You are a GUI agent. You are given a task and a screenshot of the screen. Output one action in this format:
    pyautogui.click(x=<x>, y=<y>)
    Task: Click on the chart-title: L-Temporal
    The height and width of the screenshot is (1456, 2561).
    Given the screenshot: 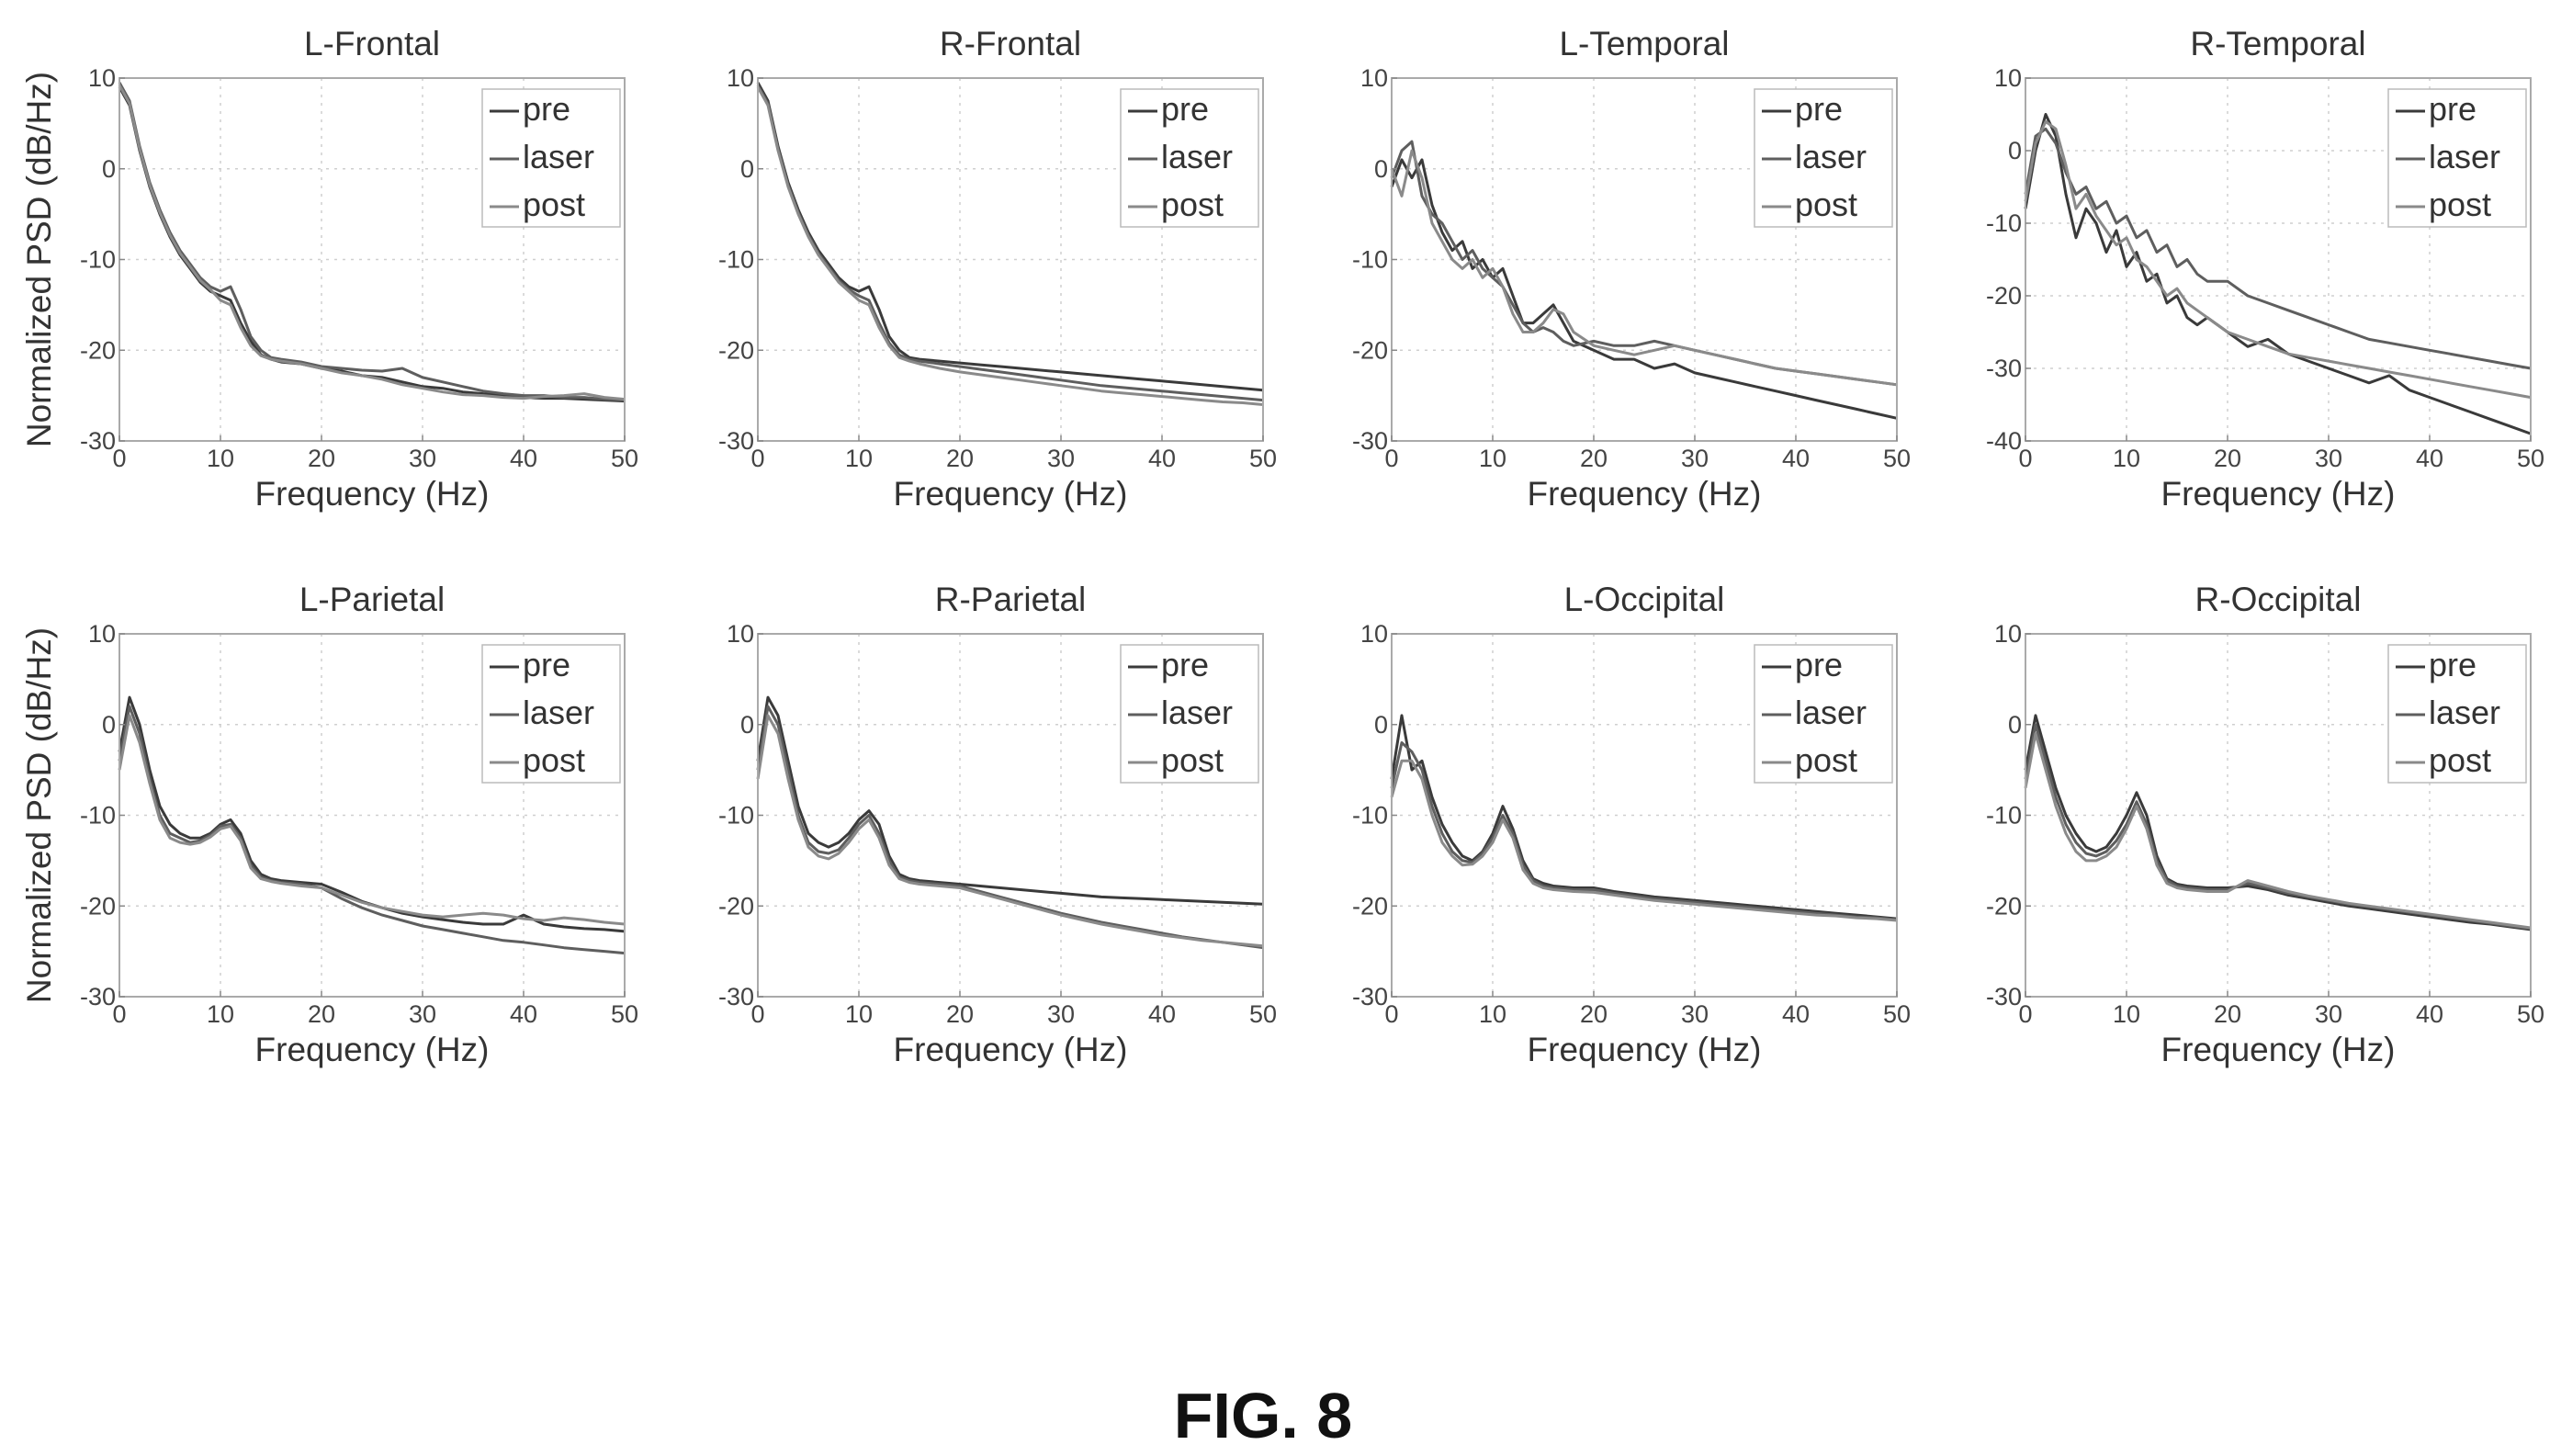 What is the action you would take?
    pyautogui.click(x=1644, y=43)
    